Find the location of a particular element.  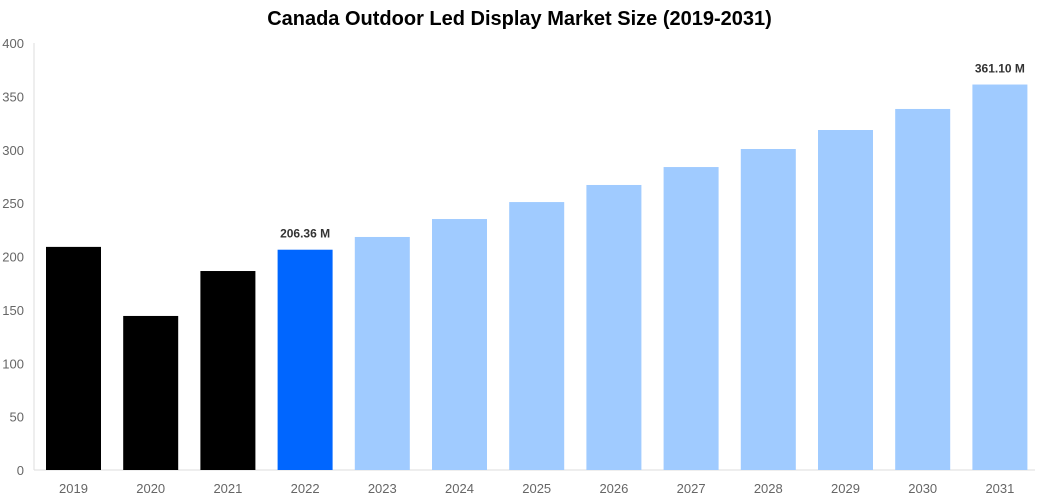

y-tick-label: 250 is located at coordinates (13, 203).